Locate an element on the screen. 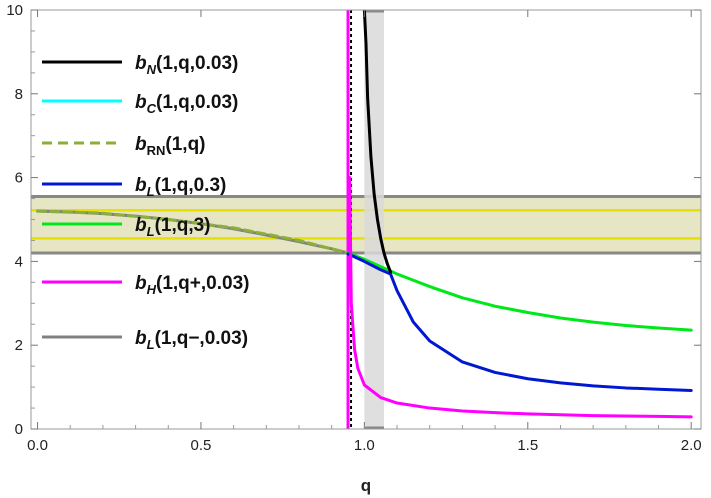 The height and width of the screenshot is (498, 711). legend-entry-bLminus: bL(1,q−,0.03) is located at coordinates (145, 340).